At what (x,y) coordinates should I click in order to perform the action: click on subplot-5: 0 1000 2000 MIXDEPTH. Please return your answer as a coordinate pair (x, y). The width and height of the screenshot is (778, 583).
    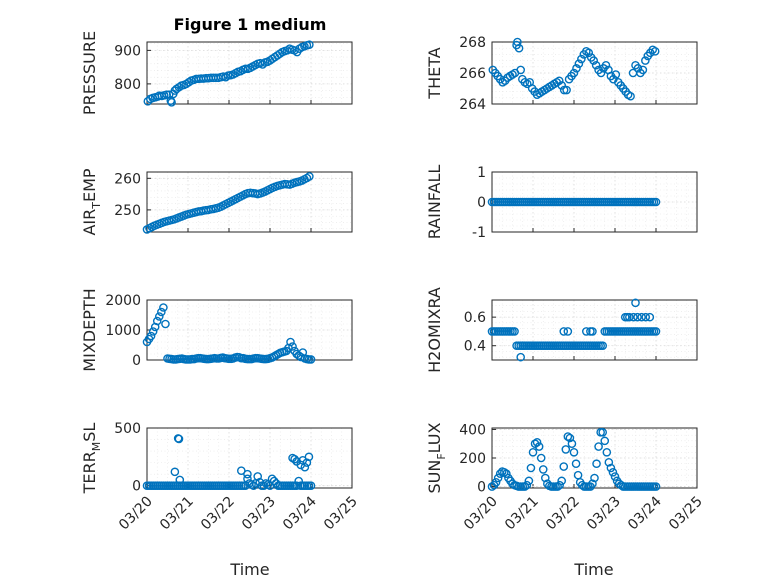
    Looking at the image, I should click on (216, 330).